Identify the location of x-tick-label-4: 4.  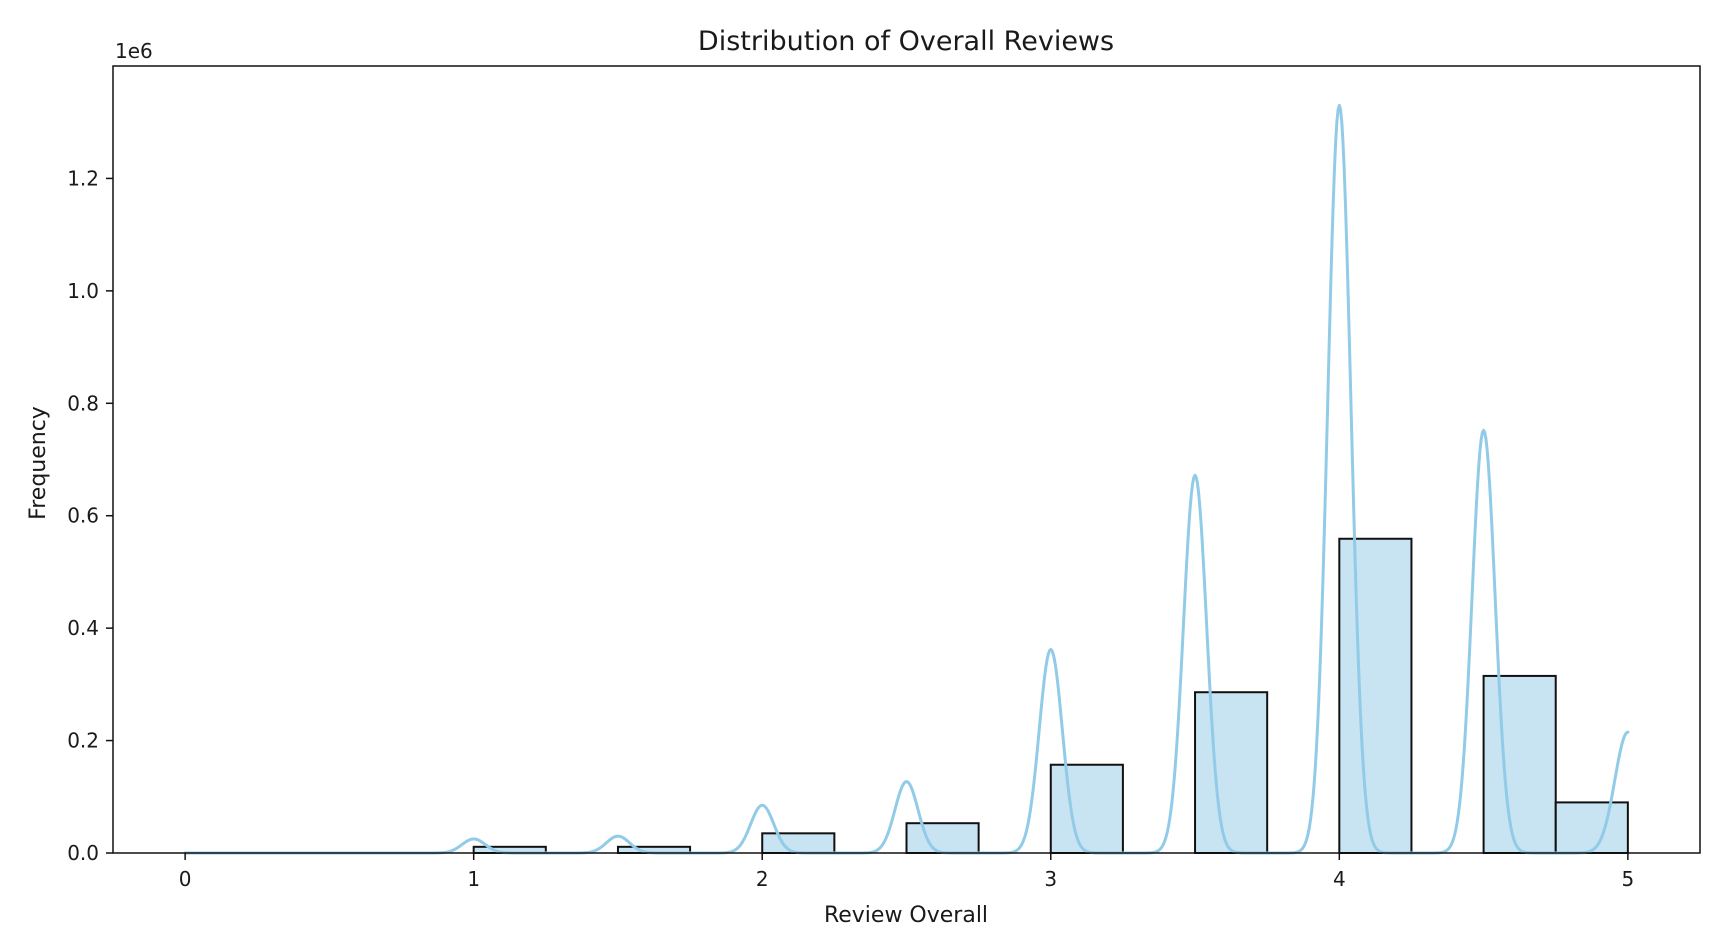
(1339, 879).